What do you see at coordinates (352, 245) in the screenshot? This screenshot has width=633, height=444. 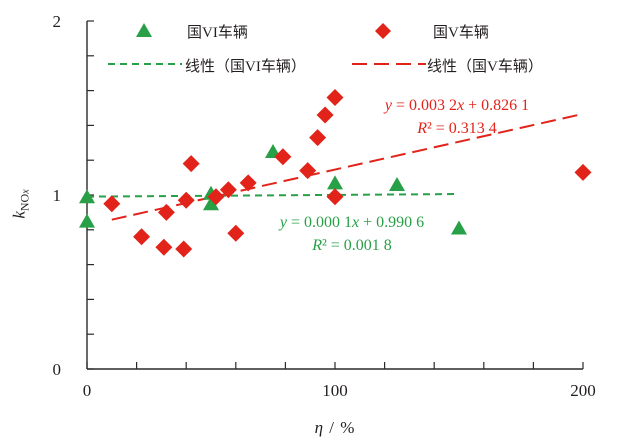 I see `r-squared-line: R² = 0.001 8` at bounding box center [352, 245].